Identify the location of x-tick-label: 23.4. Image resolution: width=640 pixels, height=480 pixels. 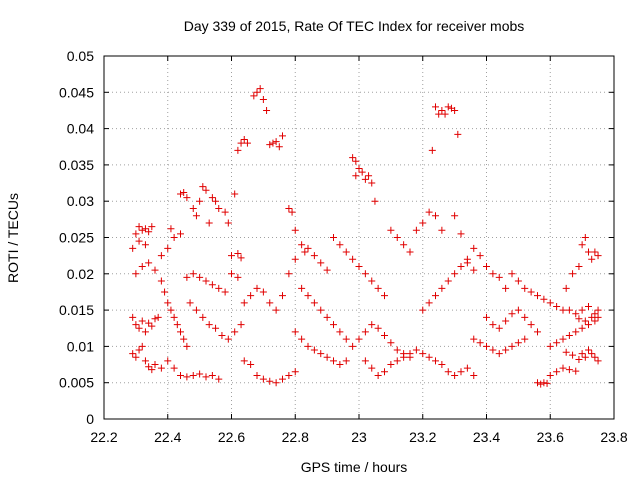
(486, 437).